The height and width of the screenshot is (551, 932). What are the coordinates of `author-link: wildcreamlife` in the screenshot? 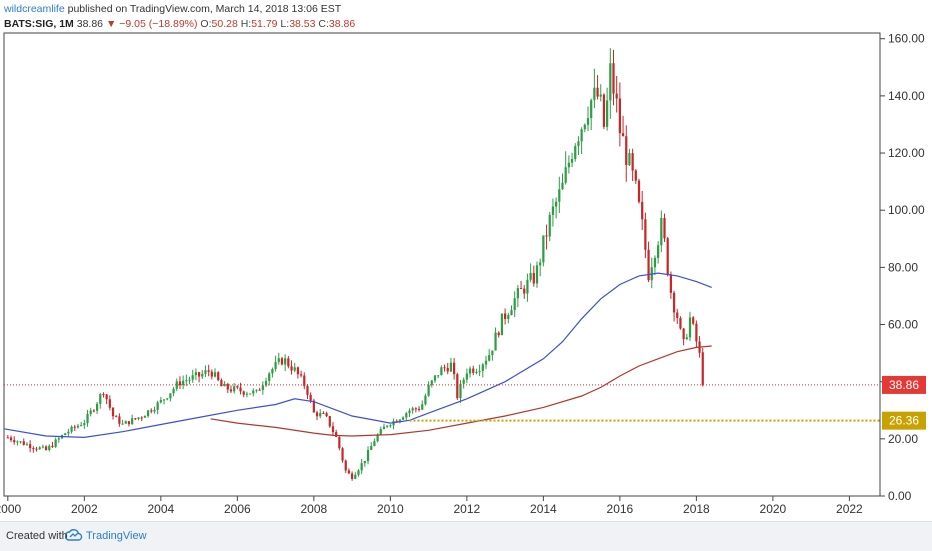 It's located at (34, 9).